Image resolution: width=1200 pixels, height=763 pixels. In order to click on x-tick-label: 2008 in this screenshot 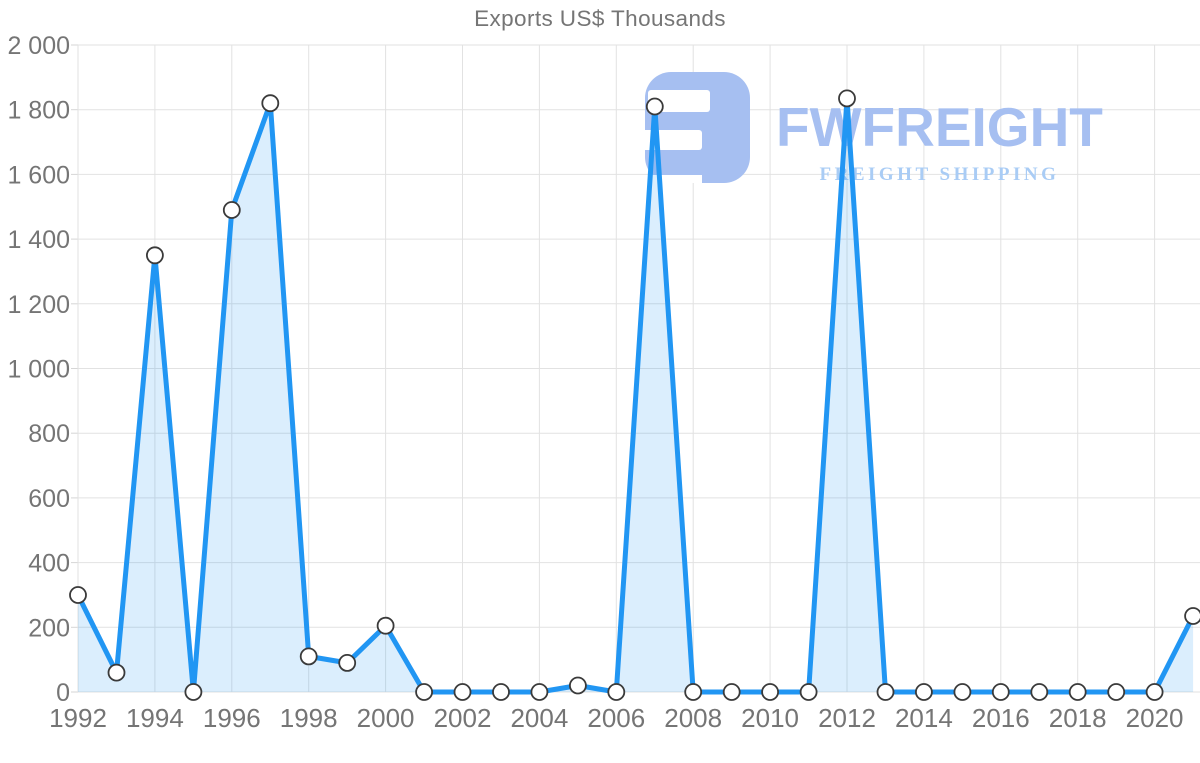, I will do `click(693, 718)`.